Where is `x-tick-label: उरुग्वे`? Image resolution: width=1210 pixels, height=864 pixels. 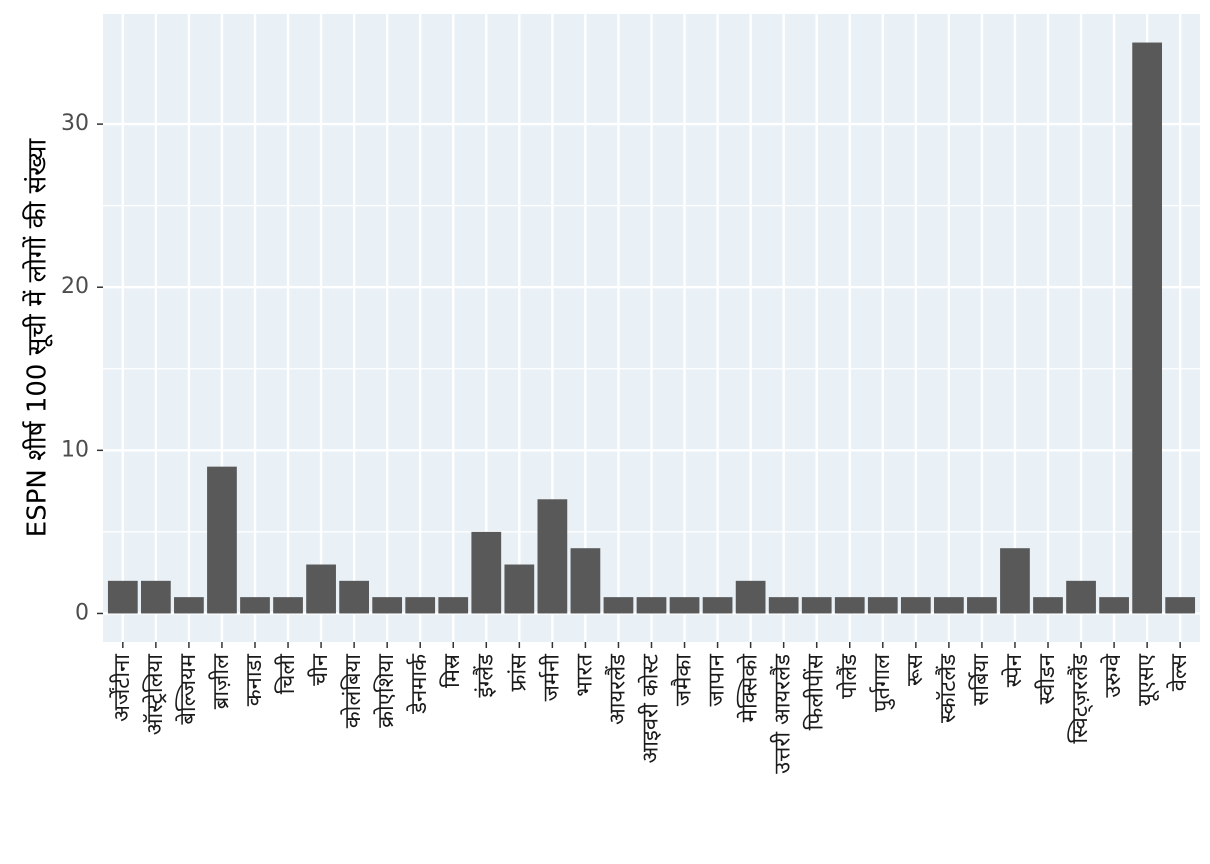 x-tick-label: उरुग्वे is located at coordinates (1113, 675).